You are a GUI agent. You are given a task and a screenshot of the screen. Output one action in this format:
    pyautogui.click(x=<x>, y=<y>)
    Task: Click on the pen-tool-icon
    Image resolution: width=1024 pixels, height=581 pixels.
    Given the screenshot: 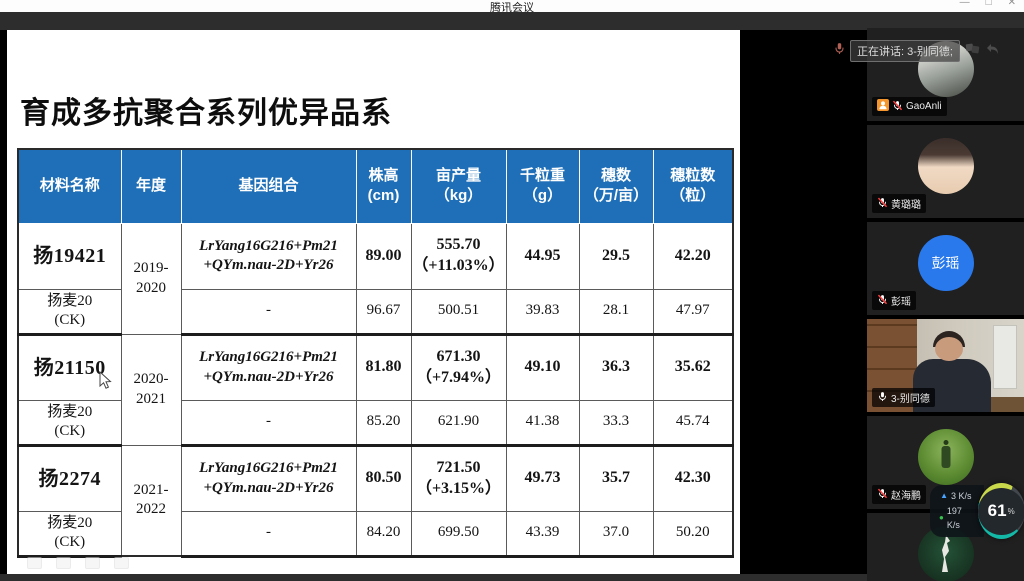 What is the action you would take?
    pyautogui.click(x=92, y=563)
    